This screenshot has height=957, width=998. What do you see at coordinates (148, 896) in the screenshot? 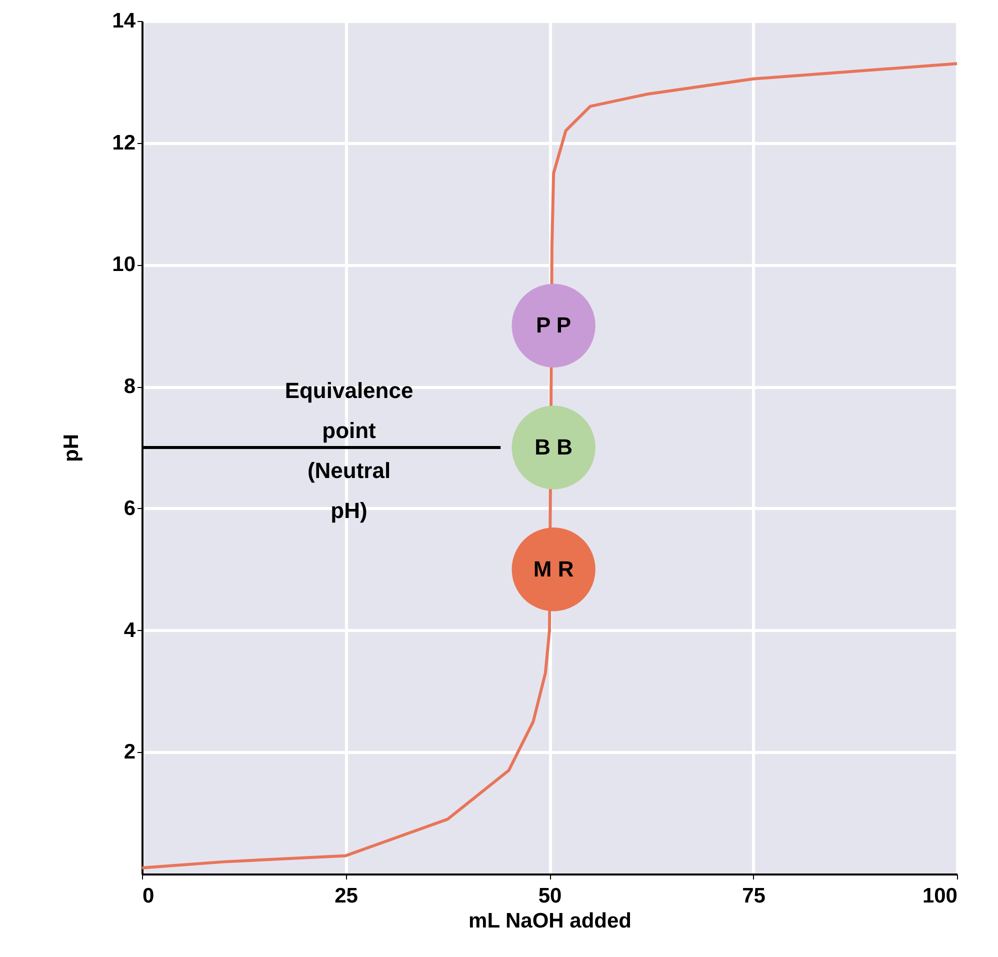
I see `x-tick-label: 0` at bounding box center [148, 896].